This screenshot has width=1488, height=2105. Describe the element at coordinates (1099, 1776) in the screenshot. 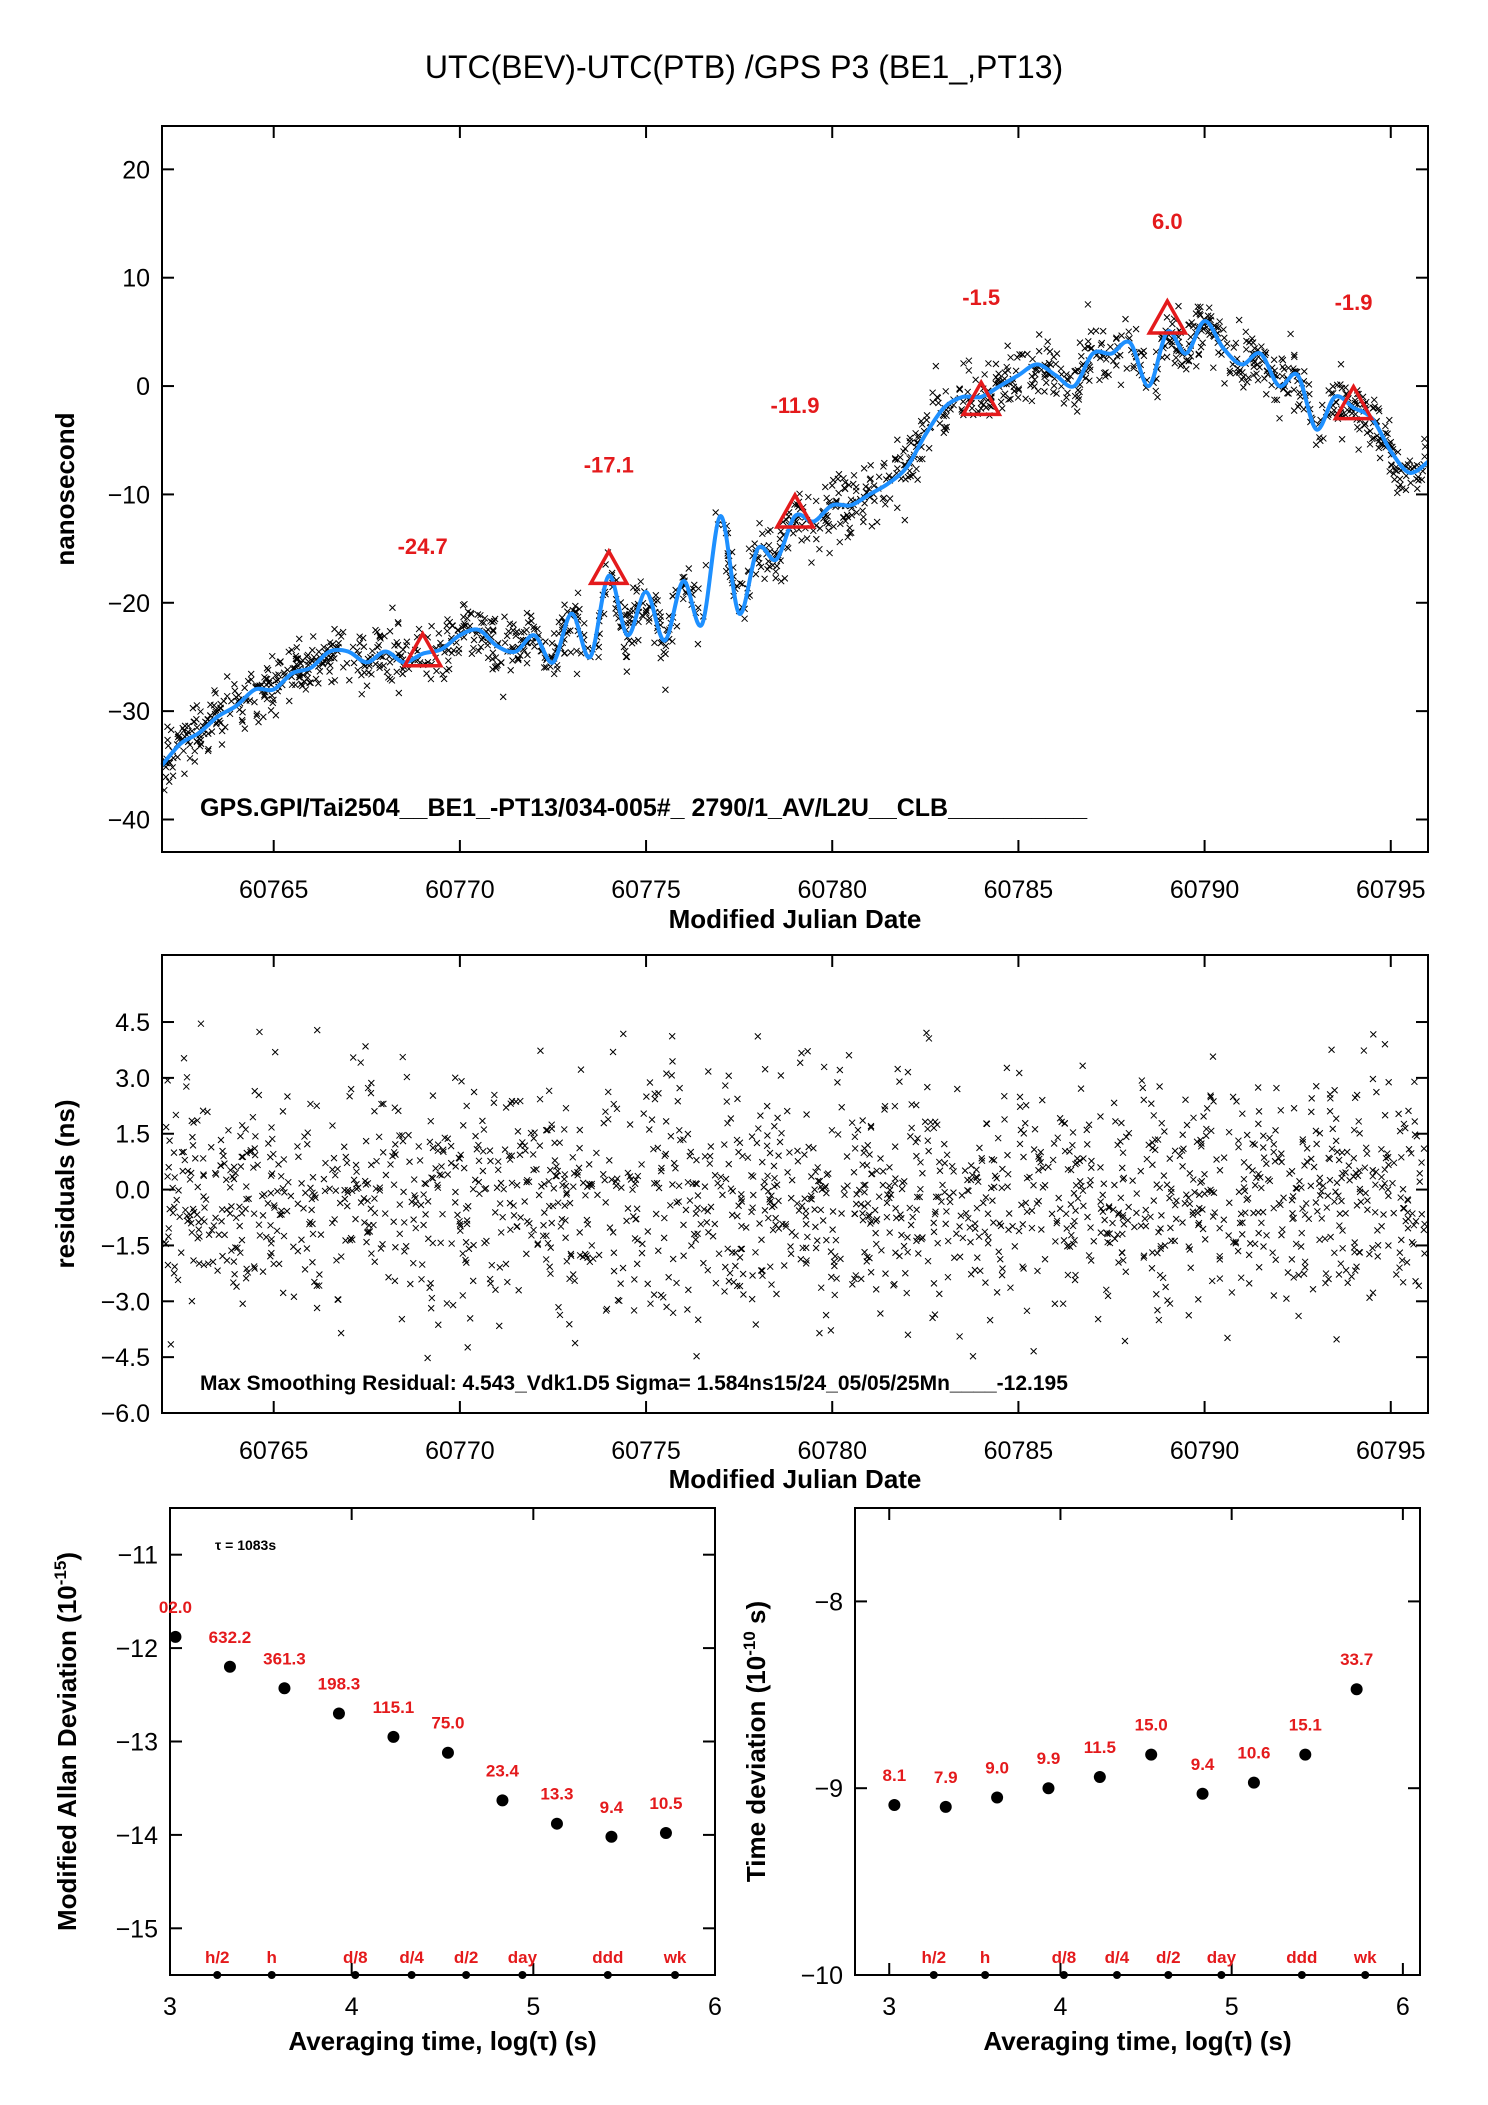

I see `deviation-point` at that location.